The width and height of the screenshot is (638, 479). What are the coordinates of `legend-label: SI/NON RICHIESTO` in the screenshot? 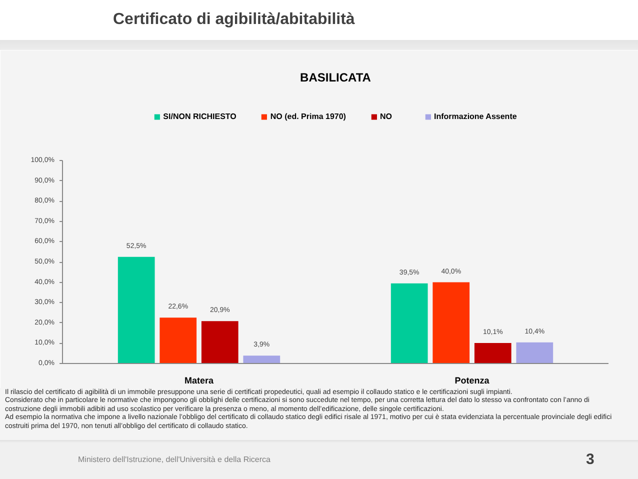 It's located at (199, 116).